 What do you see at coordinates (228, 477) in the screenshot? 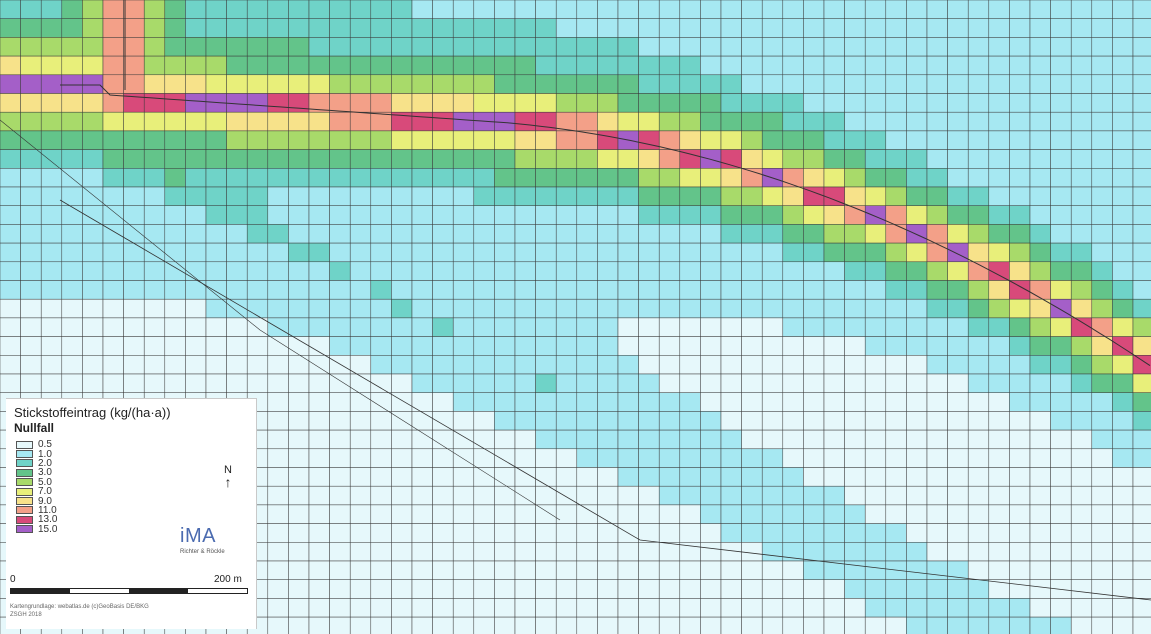
I see `north-arrow: N ↑` at bounding box center [228, 477].